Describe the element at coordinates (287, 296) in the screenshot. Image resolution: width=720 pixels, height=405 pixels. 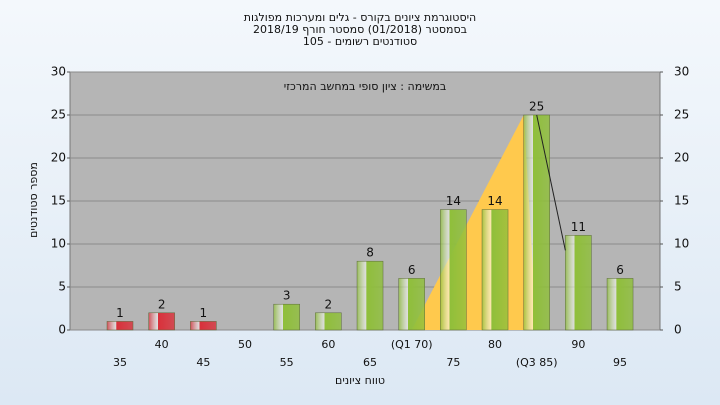
I see `data-label: 3` at that location.